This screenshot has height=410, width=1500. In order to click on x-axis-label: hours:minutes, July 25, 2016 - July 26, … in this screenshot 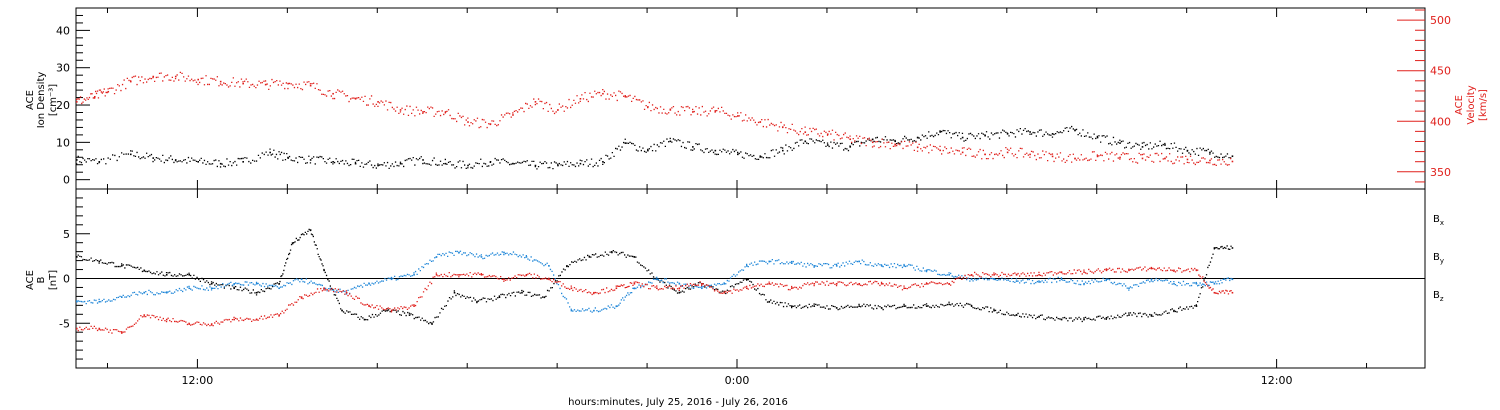, I will do `click(678, 402)`.